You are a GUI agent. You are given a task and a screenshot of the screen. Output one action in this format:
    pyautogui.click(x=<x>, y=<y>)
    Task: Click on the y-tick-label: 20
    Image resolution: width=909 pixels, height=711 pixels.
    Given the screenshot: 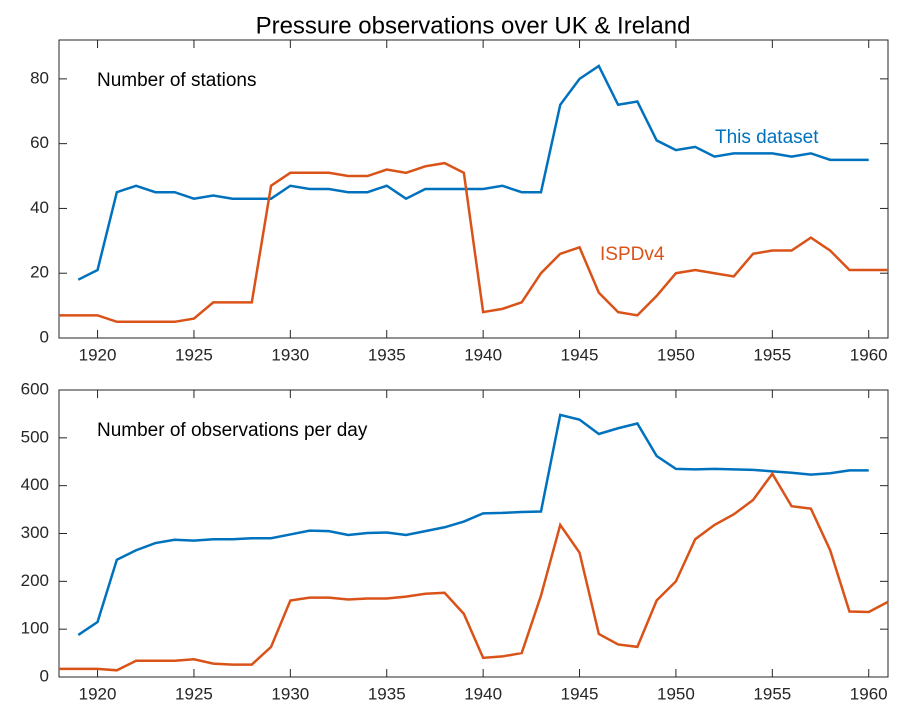 What is the action you would take?
    pyautogui.click(x=39, y=272)
    